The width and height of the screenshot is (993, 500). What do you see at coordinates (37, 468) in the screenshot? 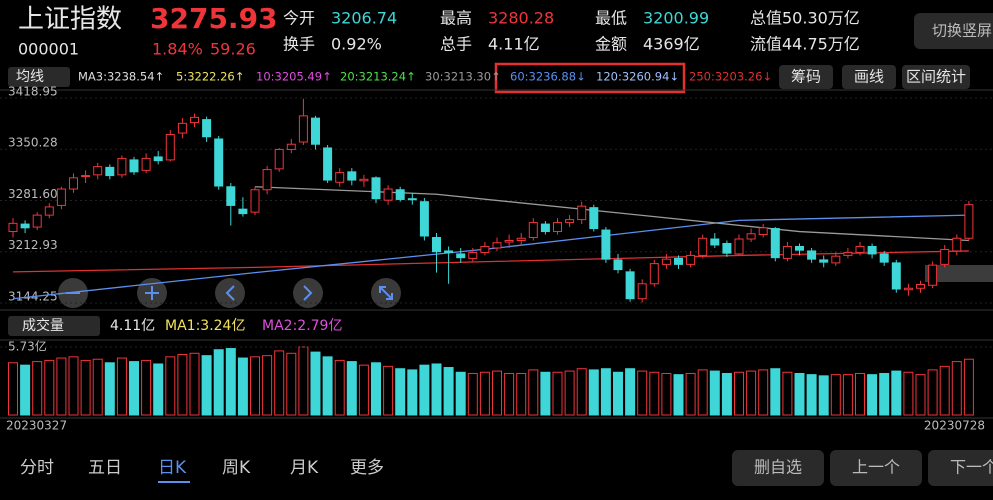
I see `tab: 分时` at bounding box center [37, 468].